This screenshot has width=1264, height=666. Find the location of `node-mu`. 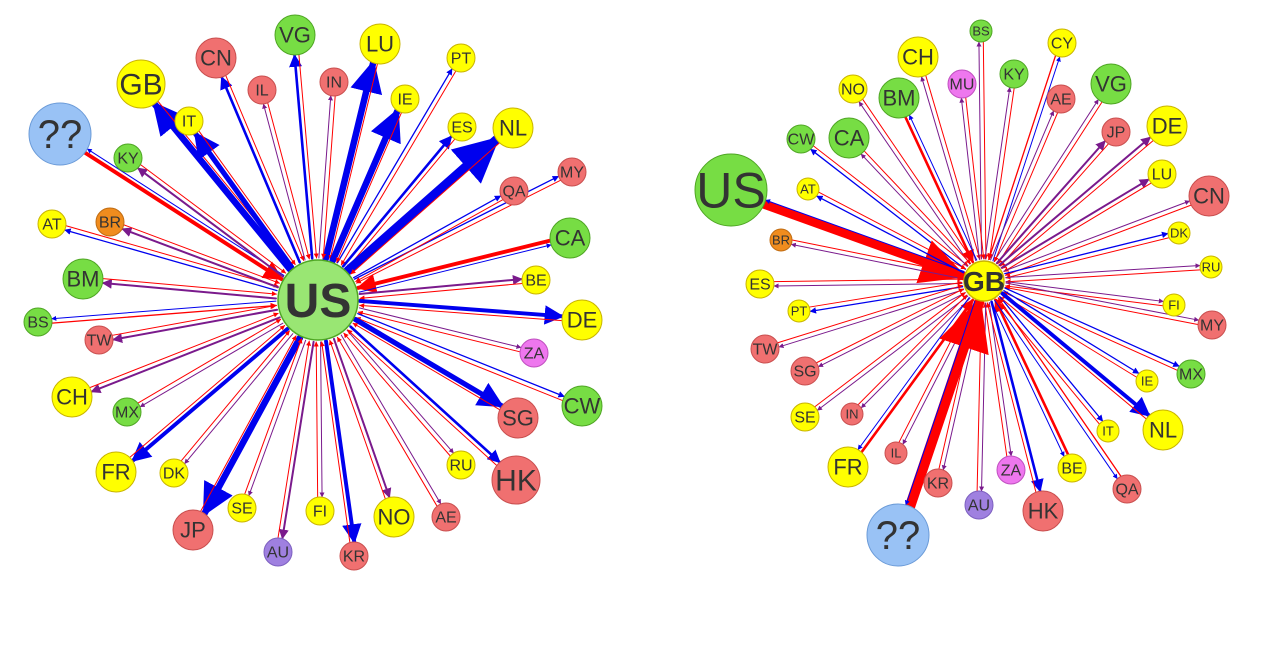

node-mu is located at coordinates (962, 84).